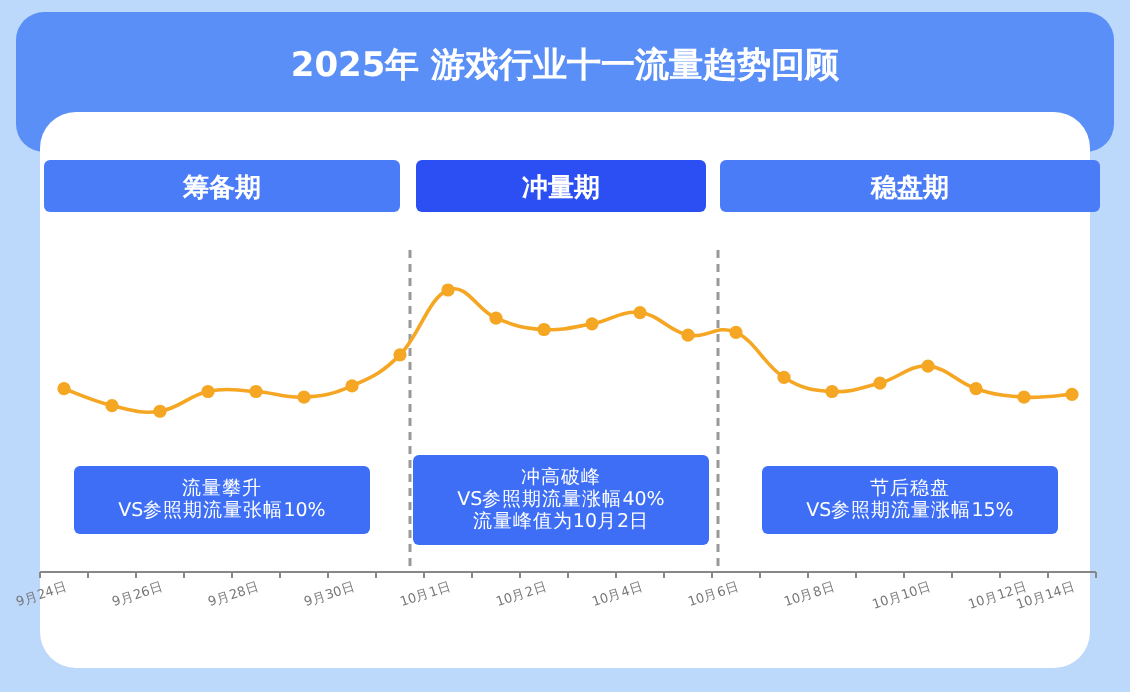 This screenshot has height=692, width=1130. I want to click on annotation: 冲高破峰 VS参照期流量涨幅40% 流量峰值为10月2日, so click(561, 499).